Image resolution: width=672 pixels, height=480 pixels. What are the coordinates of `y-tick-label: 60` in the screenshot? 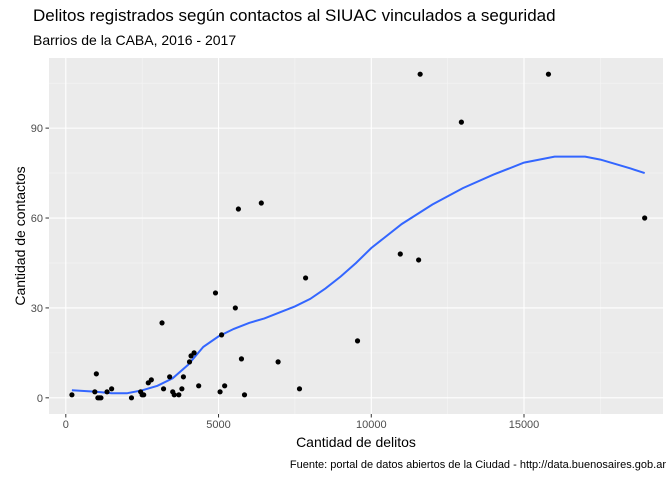 It's located at (37, 219).